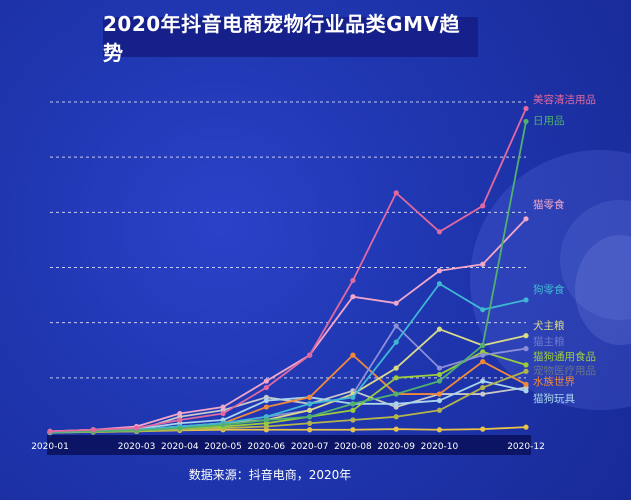 The height and width of the screenshot is (500, 631). What do you see at coordinates (223, 447) in the screenshot?
I see `x-tick-label: 2020-05` at bounding box center [223, 447].